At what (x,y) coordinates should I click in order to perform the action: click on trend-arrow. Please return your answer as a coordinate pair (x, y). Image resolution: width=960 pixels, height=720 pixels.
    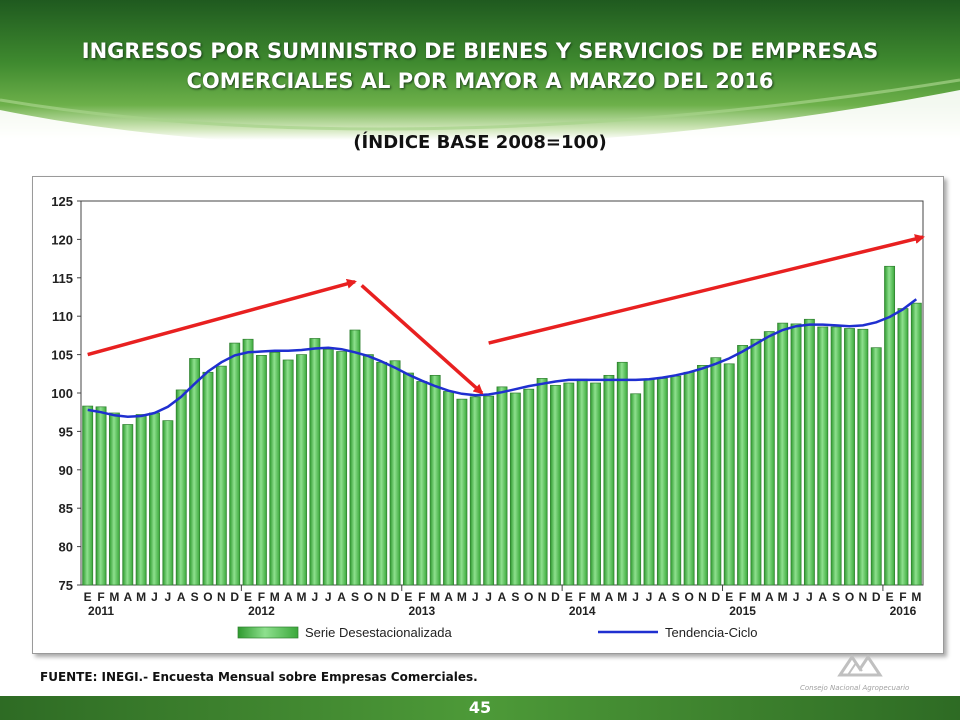
    Looking at the image, I should click on (422, 339).